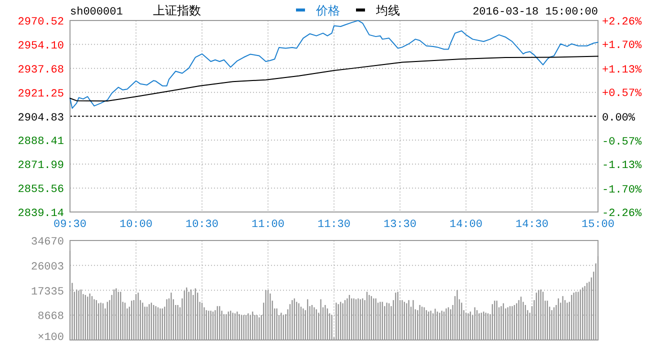  What do you see at coordinates (41, 142) in the screenshot?
I see `y-tick-label: 2888.41` at bounding box center [41, 142].